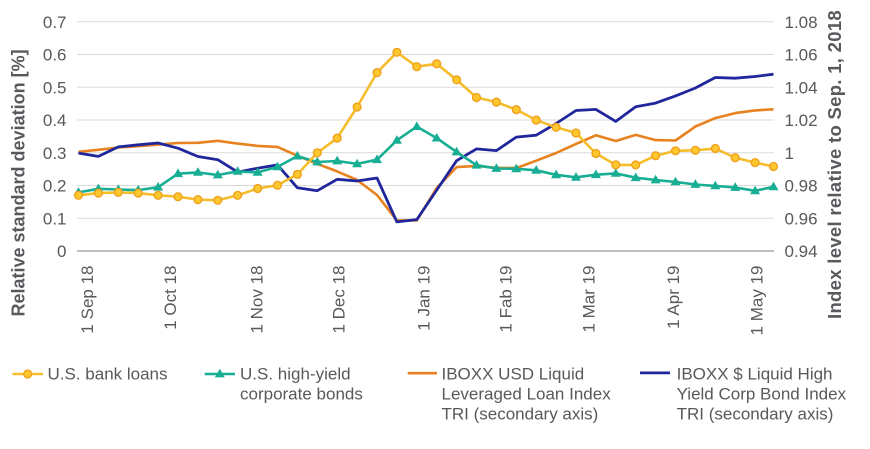  What do you see at coordinates (762, 394) in the screenshot?
I see `svg-text: Yield Corp Bond Index` at bounding box center [762, 394].